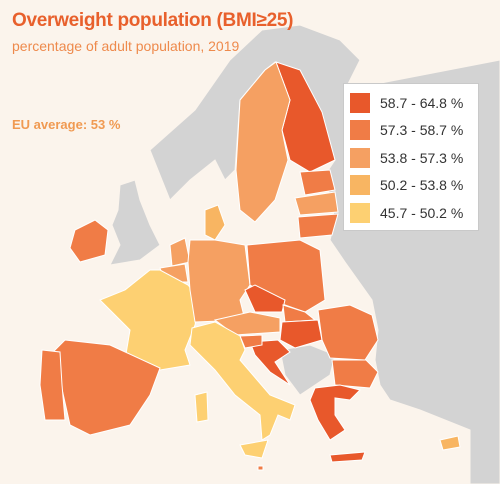 Image resolution: width=500 pixels, height=484 pixels. I want to click on cyprus, so click(450, 443).